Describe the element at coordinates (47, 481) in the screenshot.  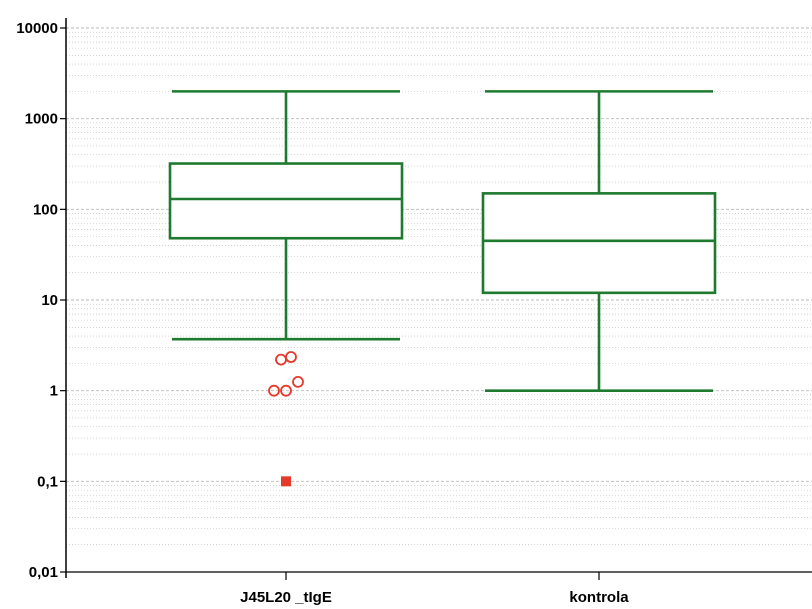
I see `y-tick-label: 0,1` at that location.